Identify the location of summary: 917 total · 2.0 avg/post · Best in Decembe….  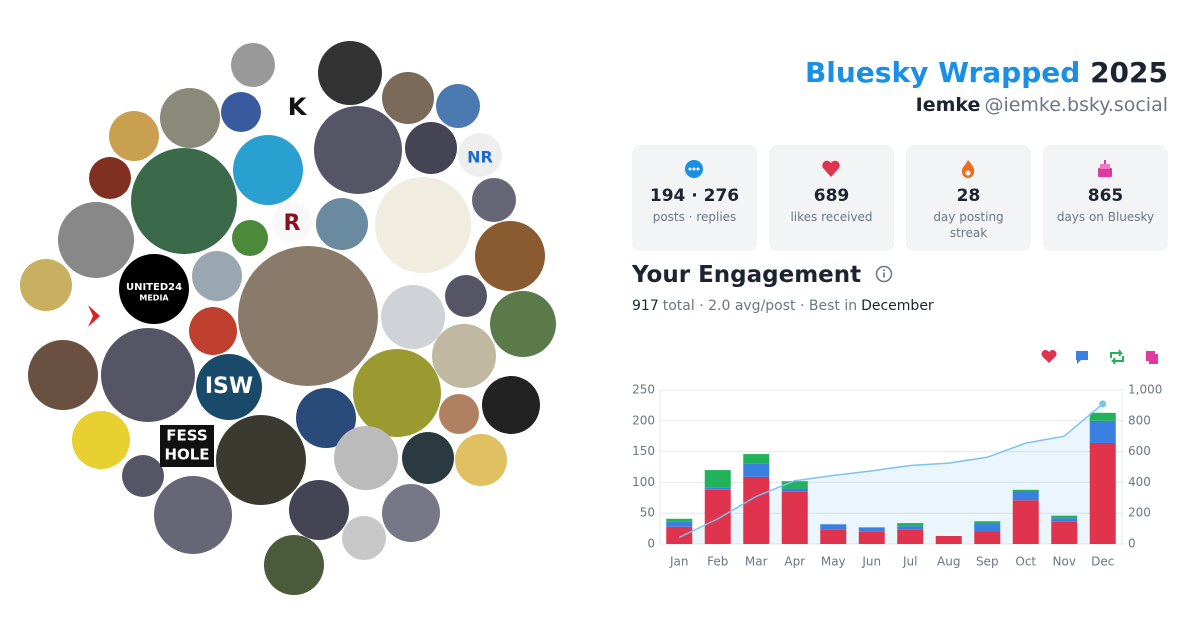
(783, 306).